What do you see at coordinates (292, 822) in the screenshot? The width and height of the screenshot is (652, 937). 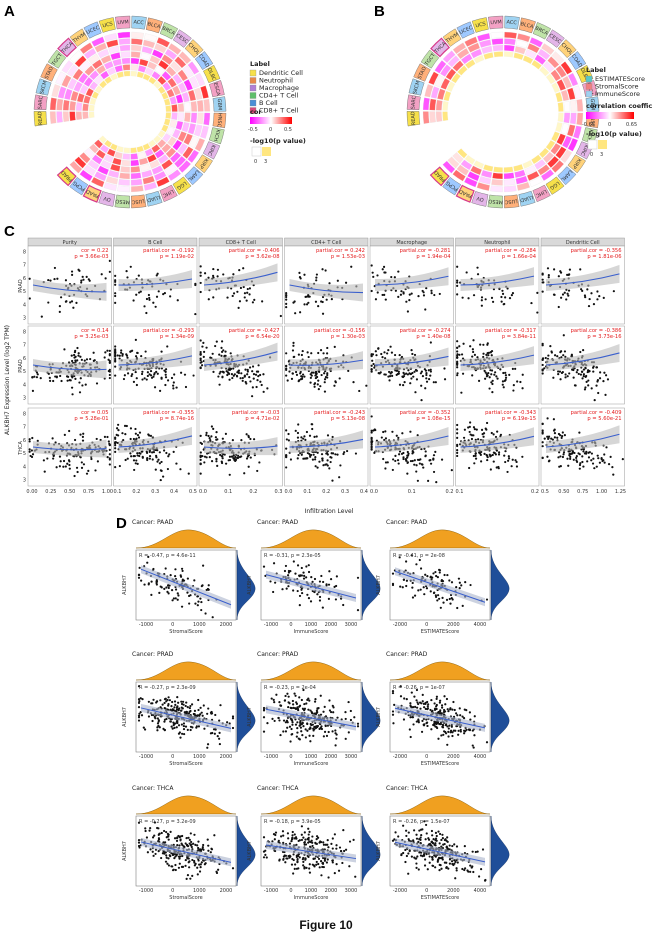 I see `r-stat: R = -0.18, p = 3.9e-05` at bounding box center [292, 822].